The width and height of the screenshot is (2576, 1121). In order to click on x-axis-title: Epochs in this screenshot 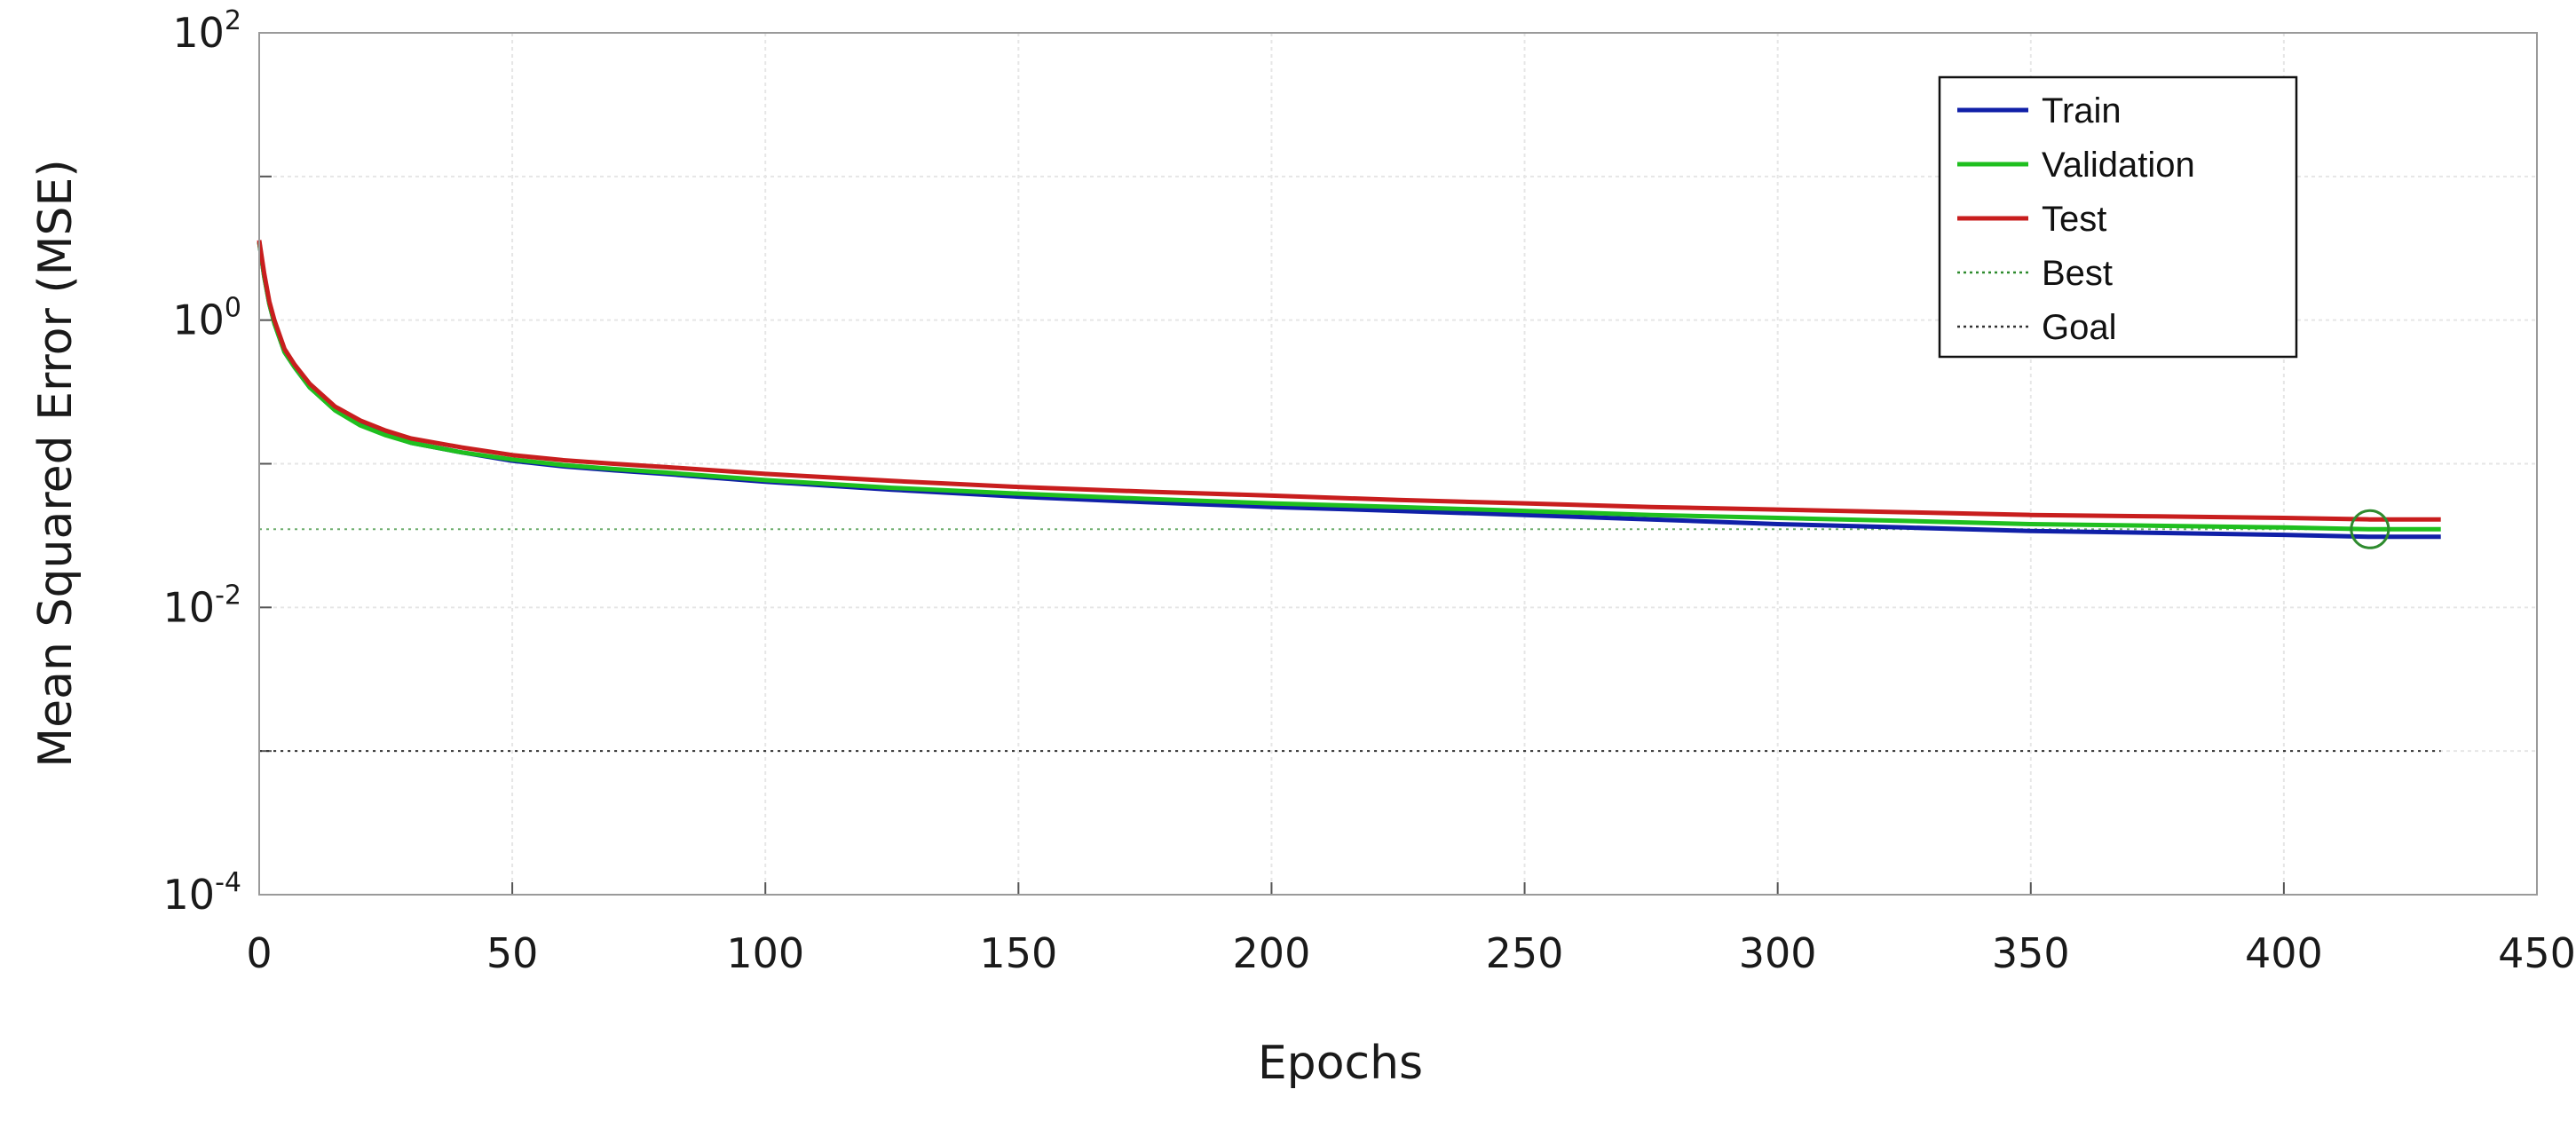, I will do `click(1340, 1063)`.